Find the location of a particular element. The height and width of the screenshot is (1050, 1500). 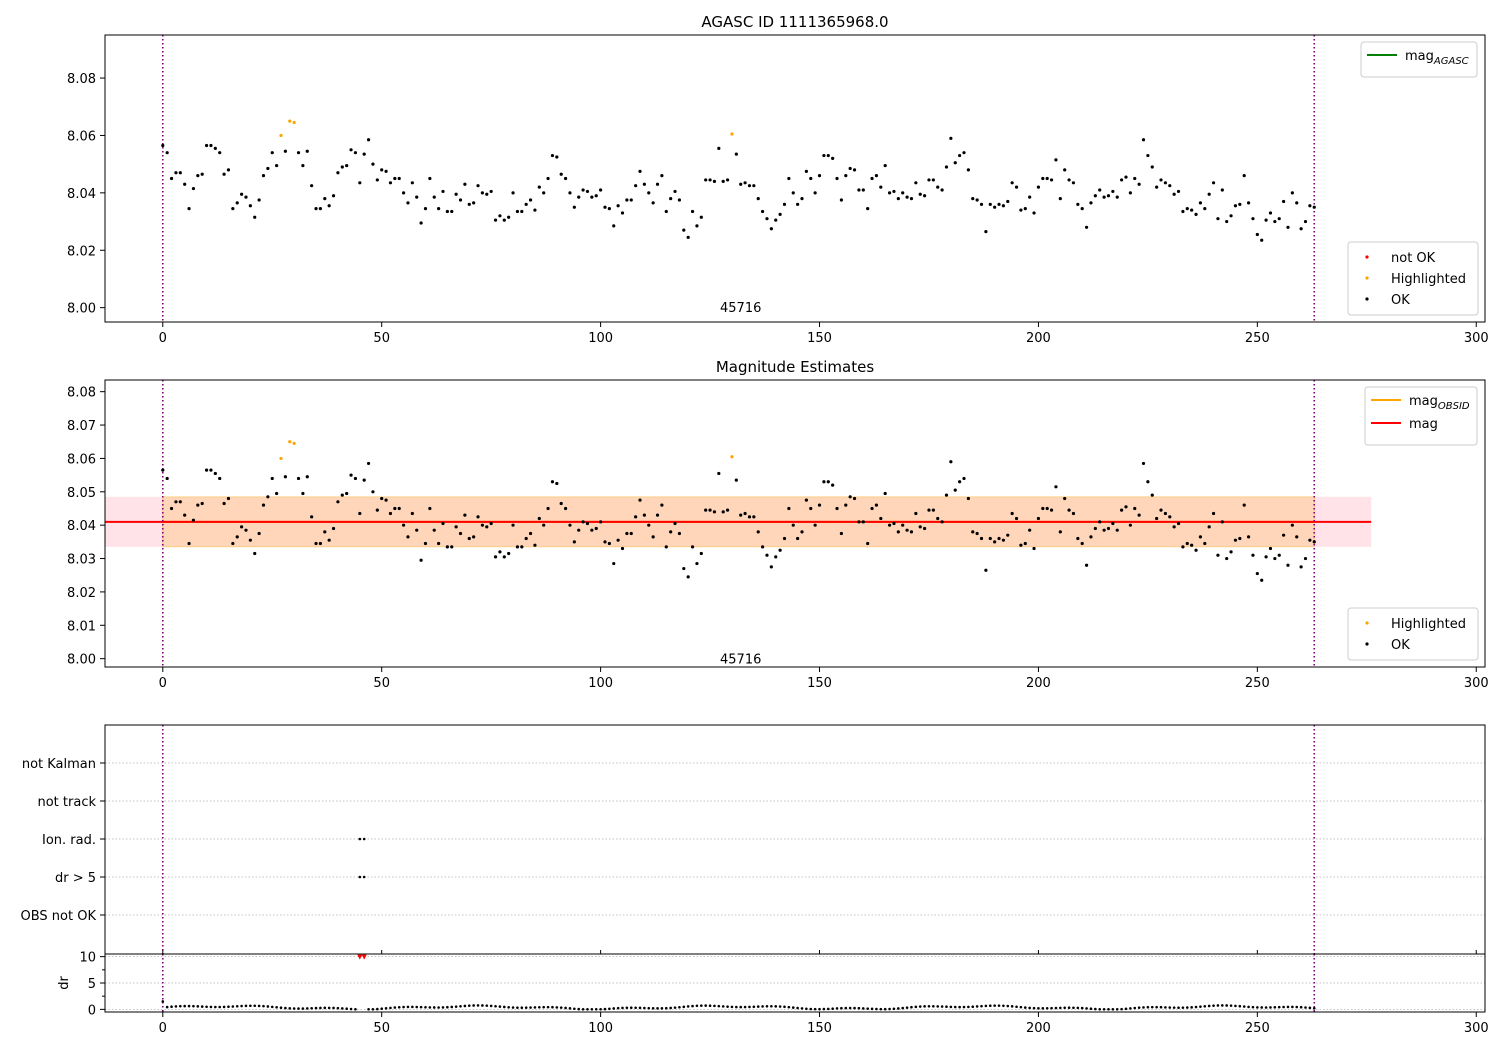

y-tick-label-1: 8.03 is located at coordinates (81, 560).